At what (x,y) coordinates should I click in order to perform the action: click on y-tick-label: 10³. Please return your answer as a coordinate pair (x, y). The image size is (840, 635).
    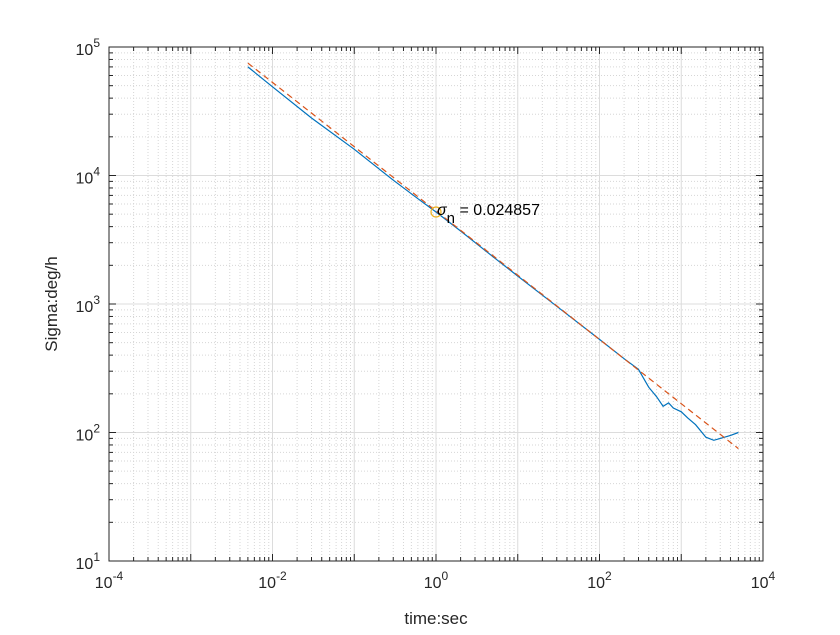
    Looking at the image, I should click on (88, 304).